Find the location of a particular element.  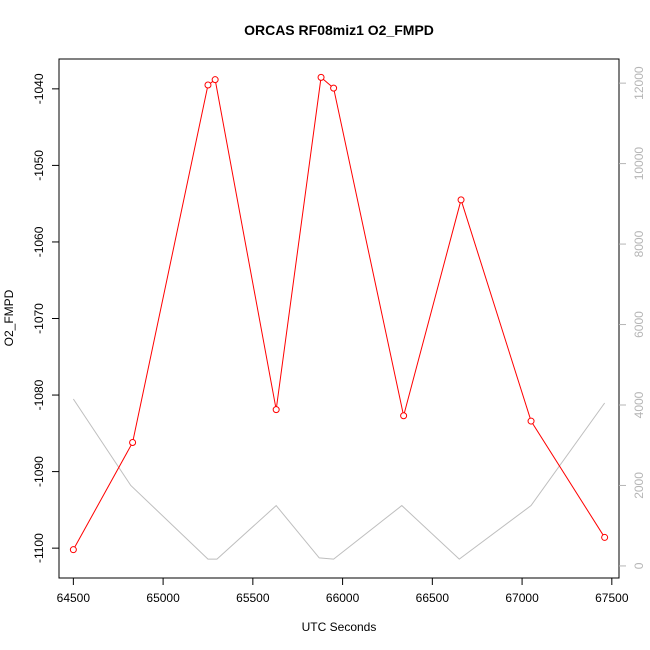

y2-tick-label: 6000 is located at coordinates (639, 324).